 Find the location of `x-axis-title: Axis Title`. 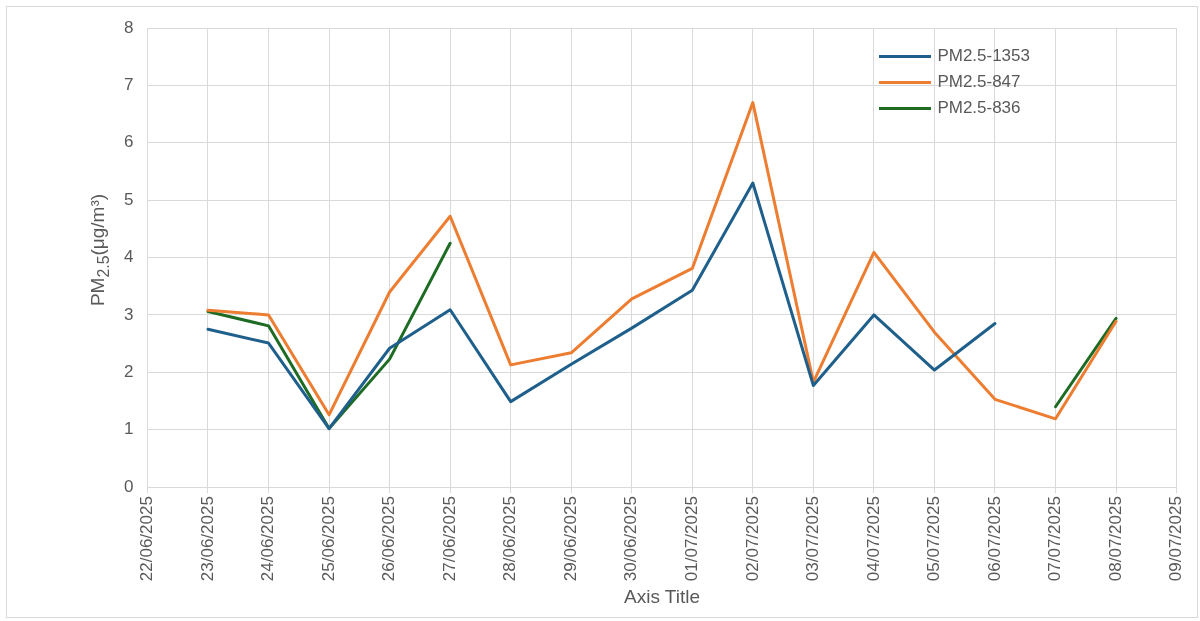

x-axis-title: Axis Title is located at coordinates (662, 596).